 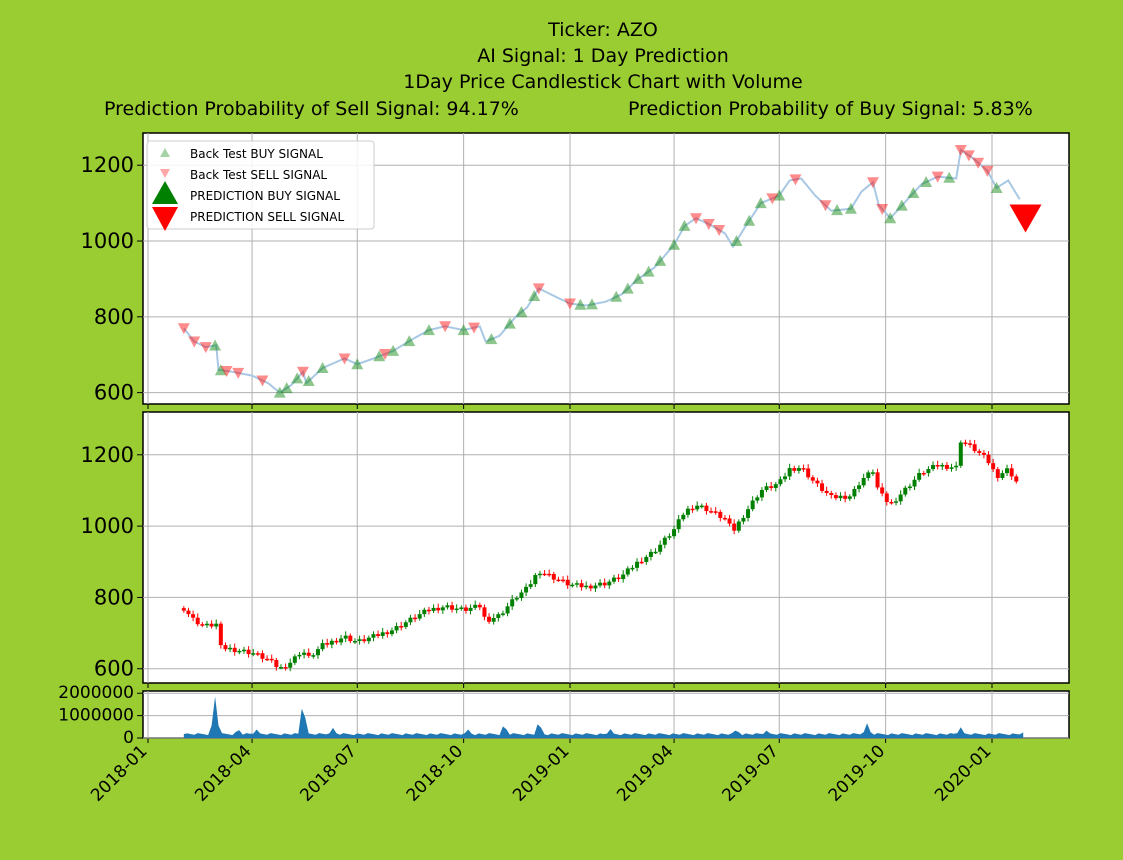 I want to click on title-line-2: AI Signal: 1 Day Prediction, so click(x=603, y=56).